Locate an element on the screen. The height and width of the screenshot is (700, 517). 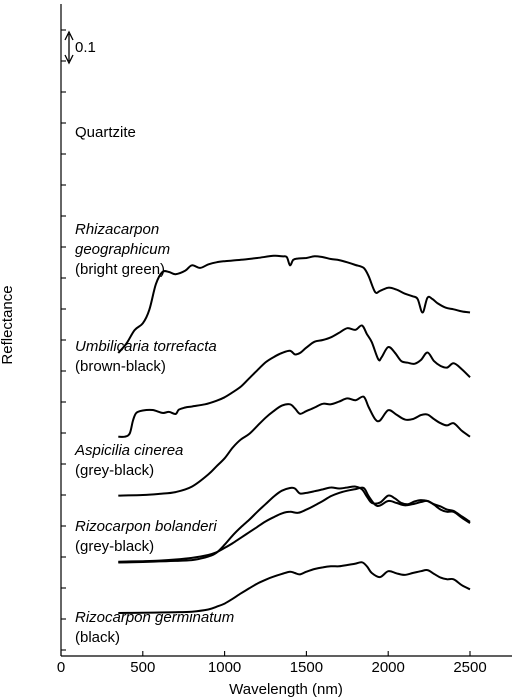
scale-bar-label: 0.1 is located at coordinates (85, 47).